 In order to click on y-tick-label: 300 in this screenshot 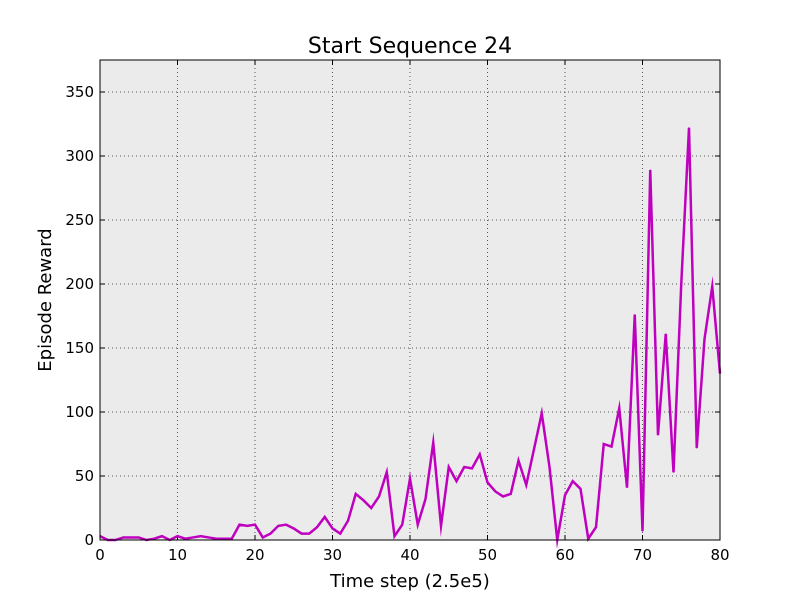, I will do `click(79, 156)`.